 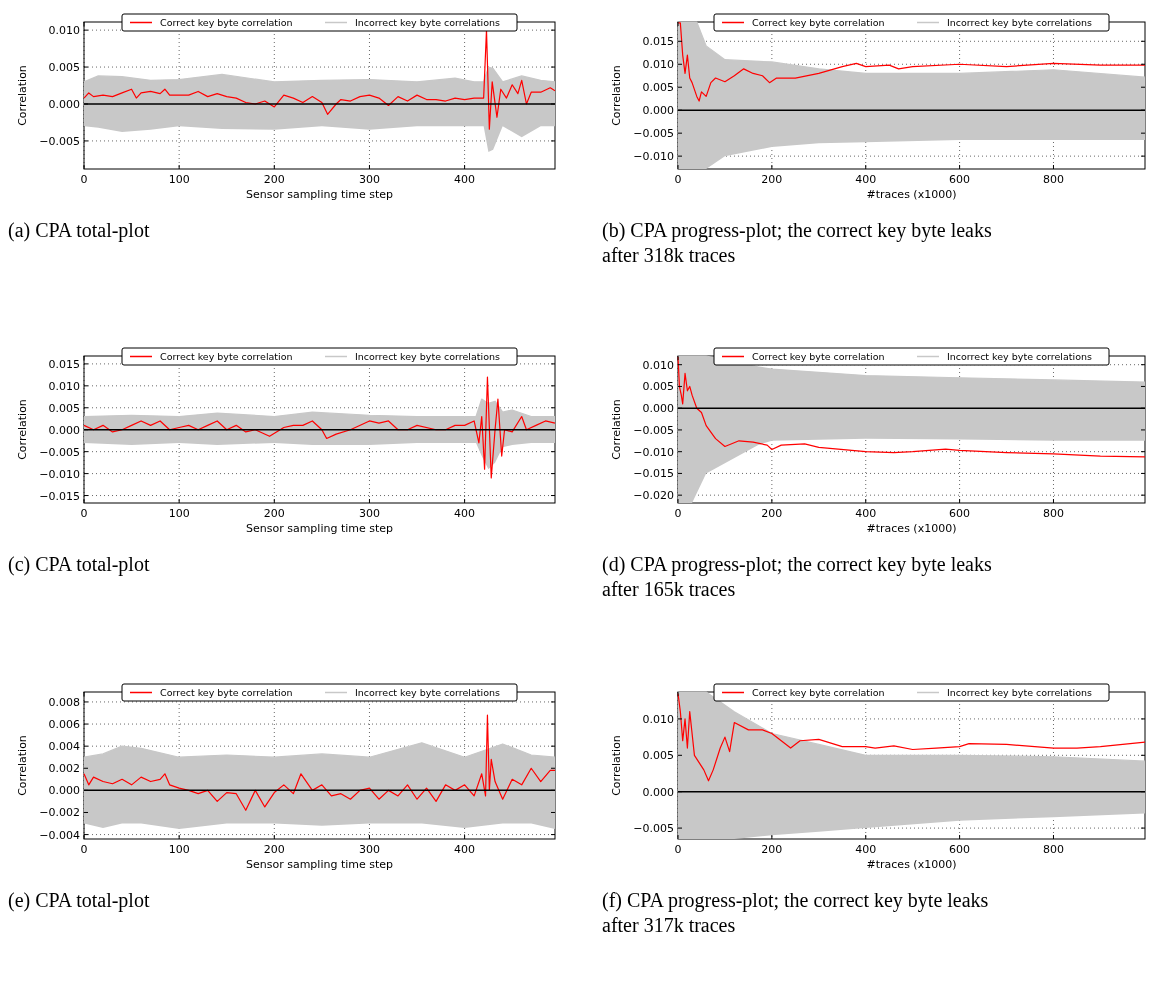 What do you see at coordinates (59, 813) in the screenshot?
I see `y-tick-label: −0.002` at bounding box center [59, 813].